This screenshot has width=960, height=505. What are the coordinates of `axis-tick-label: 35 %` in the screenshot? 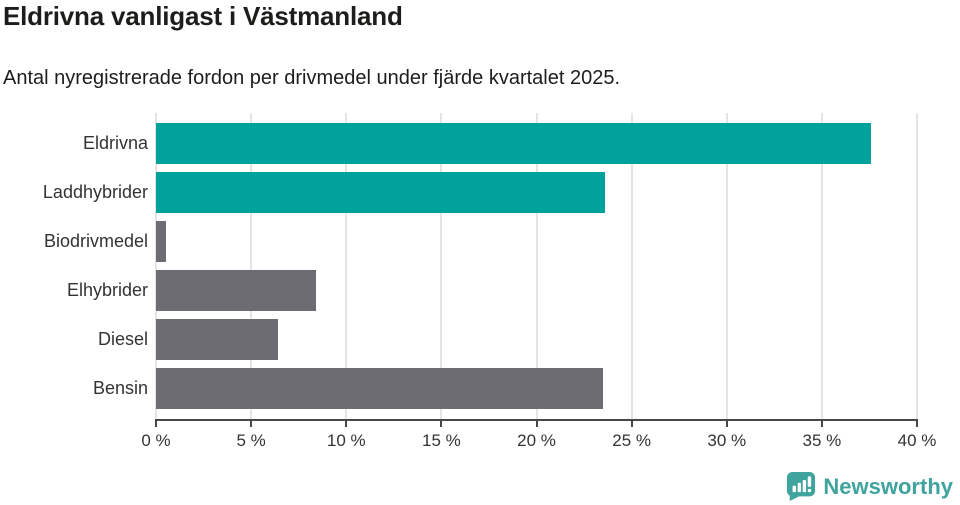 It's located at (822, 440).